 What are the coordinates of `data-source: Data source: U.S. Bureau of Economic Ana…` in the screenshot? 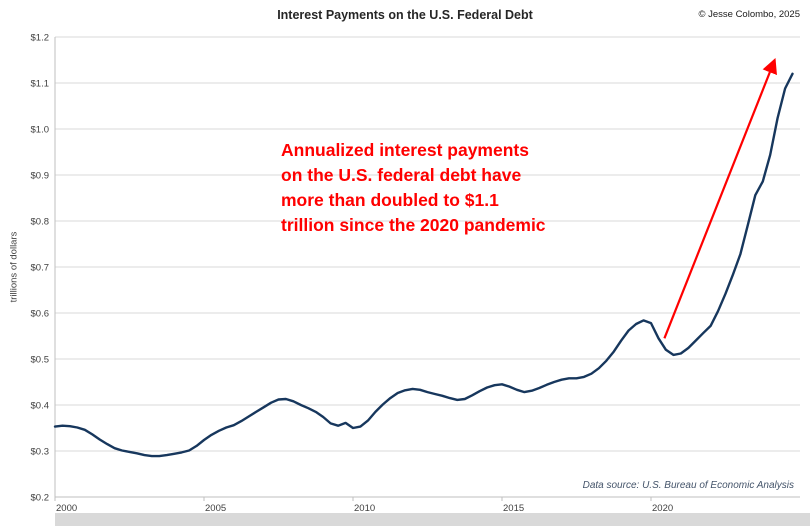 It's located at (688, 485).